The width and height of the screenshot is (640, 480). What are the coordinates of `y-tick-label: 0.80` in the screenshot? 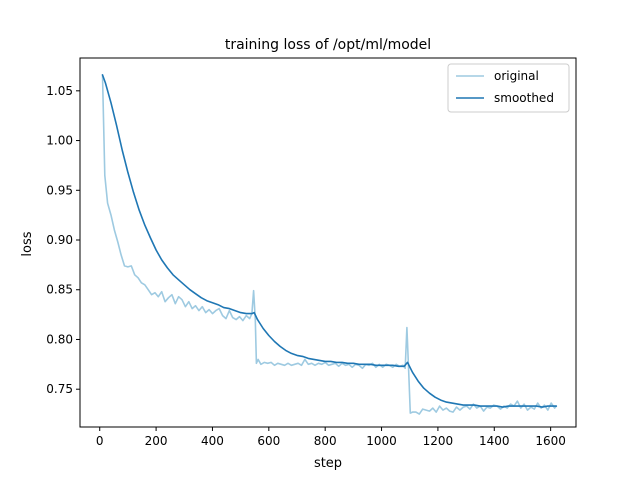 It's located at (59, 339).